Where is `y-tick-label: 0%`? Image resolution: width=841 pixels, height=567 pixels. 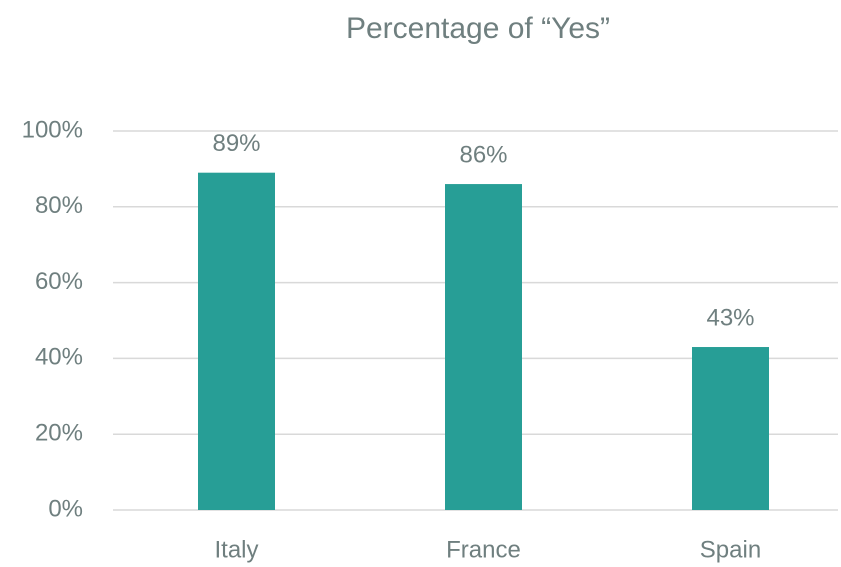
y-tick-label: 0% is located at coordinates (65, 508).